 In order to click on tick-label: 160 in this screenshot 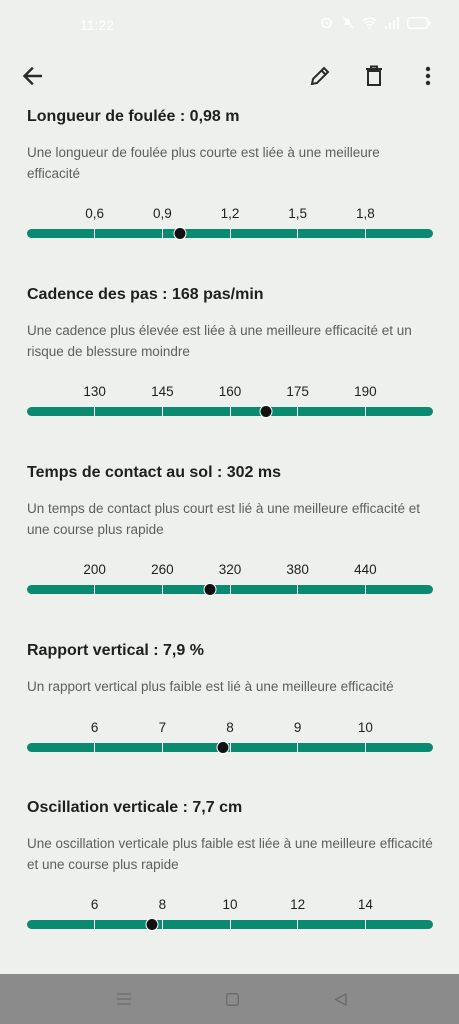, I will do `click(230, 391)`.